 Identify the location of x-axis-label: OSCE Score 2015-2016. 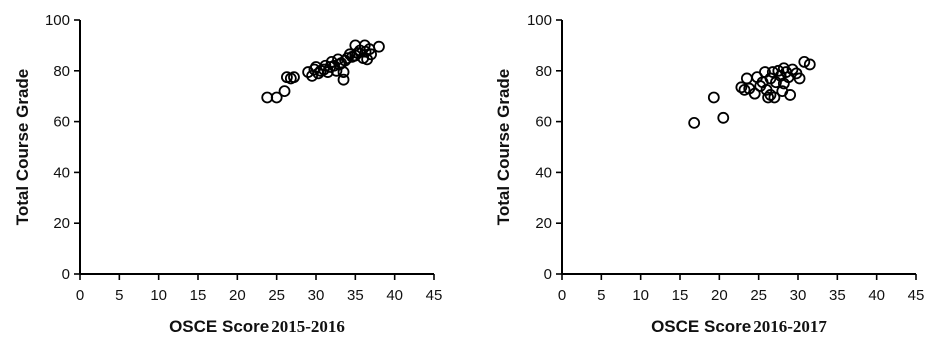
(257, 326).